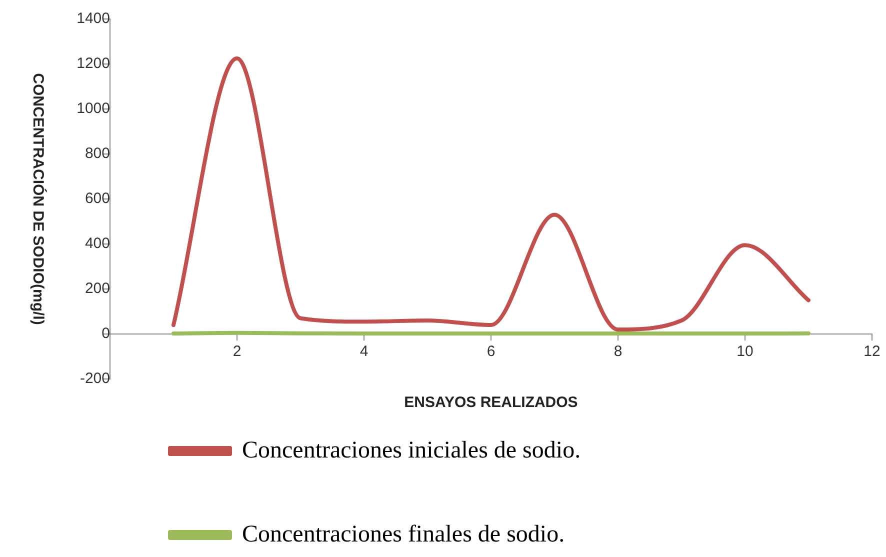 Image resolution: width=886 pixels, height=557 pixels. What do you see at coordinates (872, 351) in the screenshot?
I see `x-tick-label: 12` at bounding box center [872, 351].